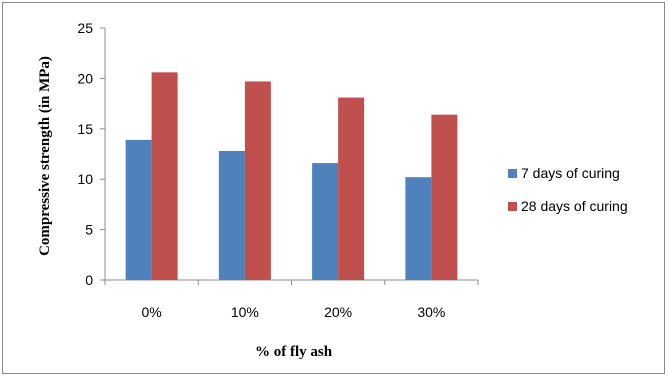  What do you see at coordinates (91, 154) in the screenshot?
I see `y-axis-ticks: 0 5 10 15 20 25` at bounding box center [91, 154].